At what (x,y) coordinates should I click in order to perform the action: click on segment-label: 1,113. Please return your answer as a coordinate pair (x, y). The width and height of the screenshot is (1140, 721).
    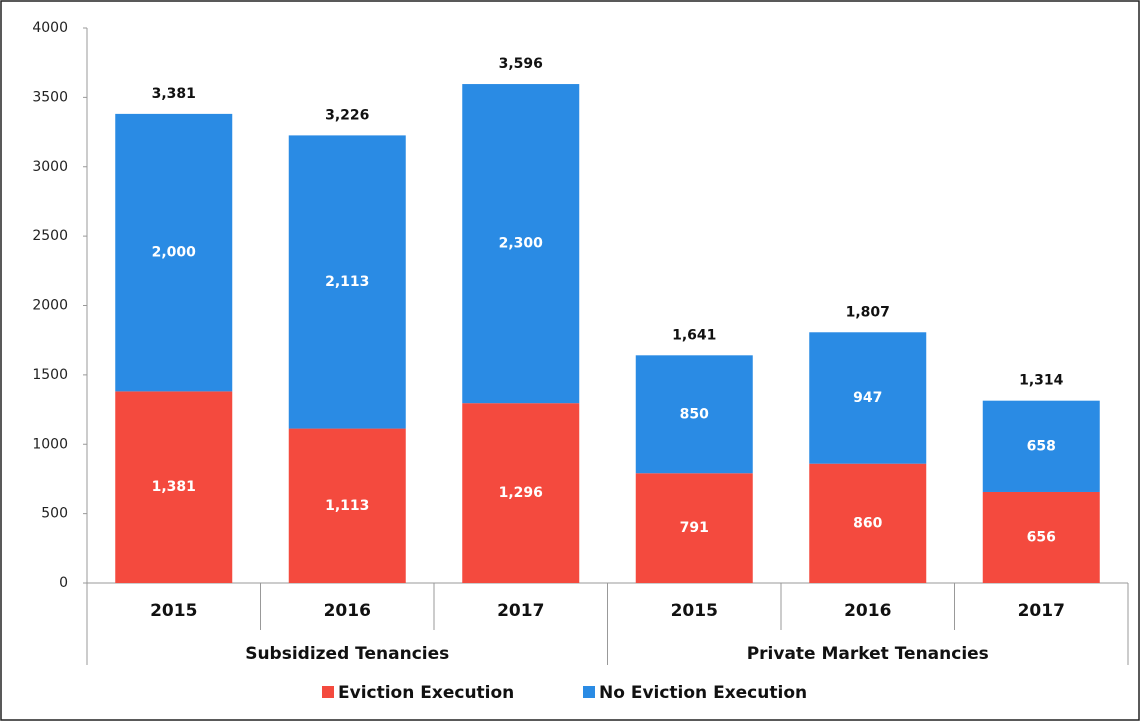
    Looking at the image, I should click on (347, 506).